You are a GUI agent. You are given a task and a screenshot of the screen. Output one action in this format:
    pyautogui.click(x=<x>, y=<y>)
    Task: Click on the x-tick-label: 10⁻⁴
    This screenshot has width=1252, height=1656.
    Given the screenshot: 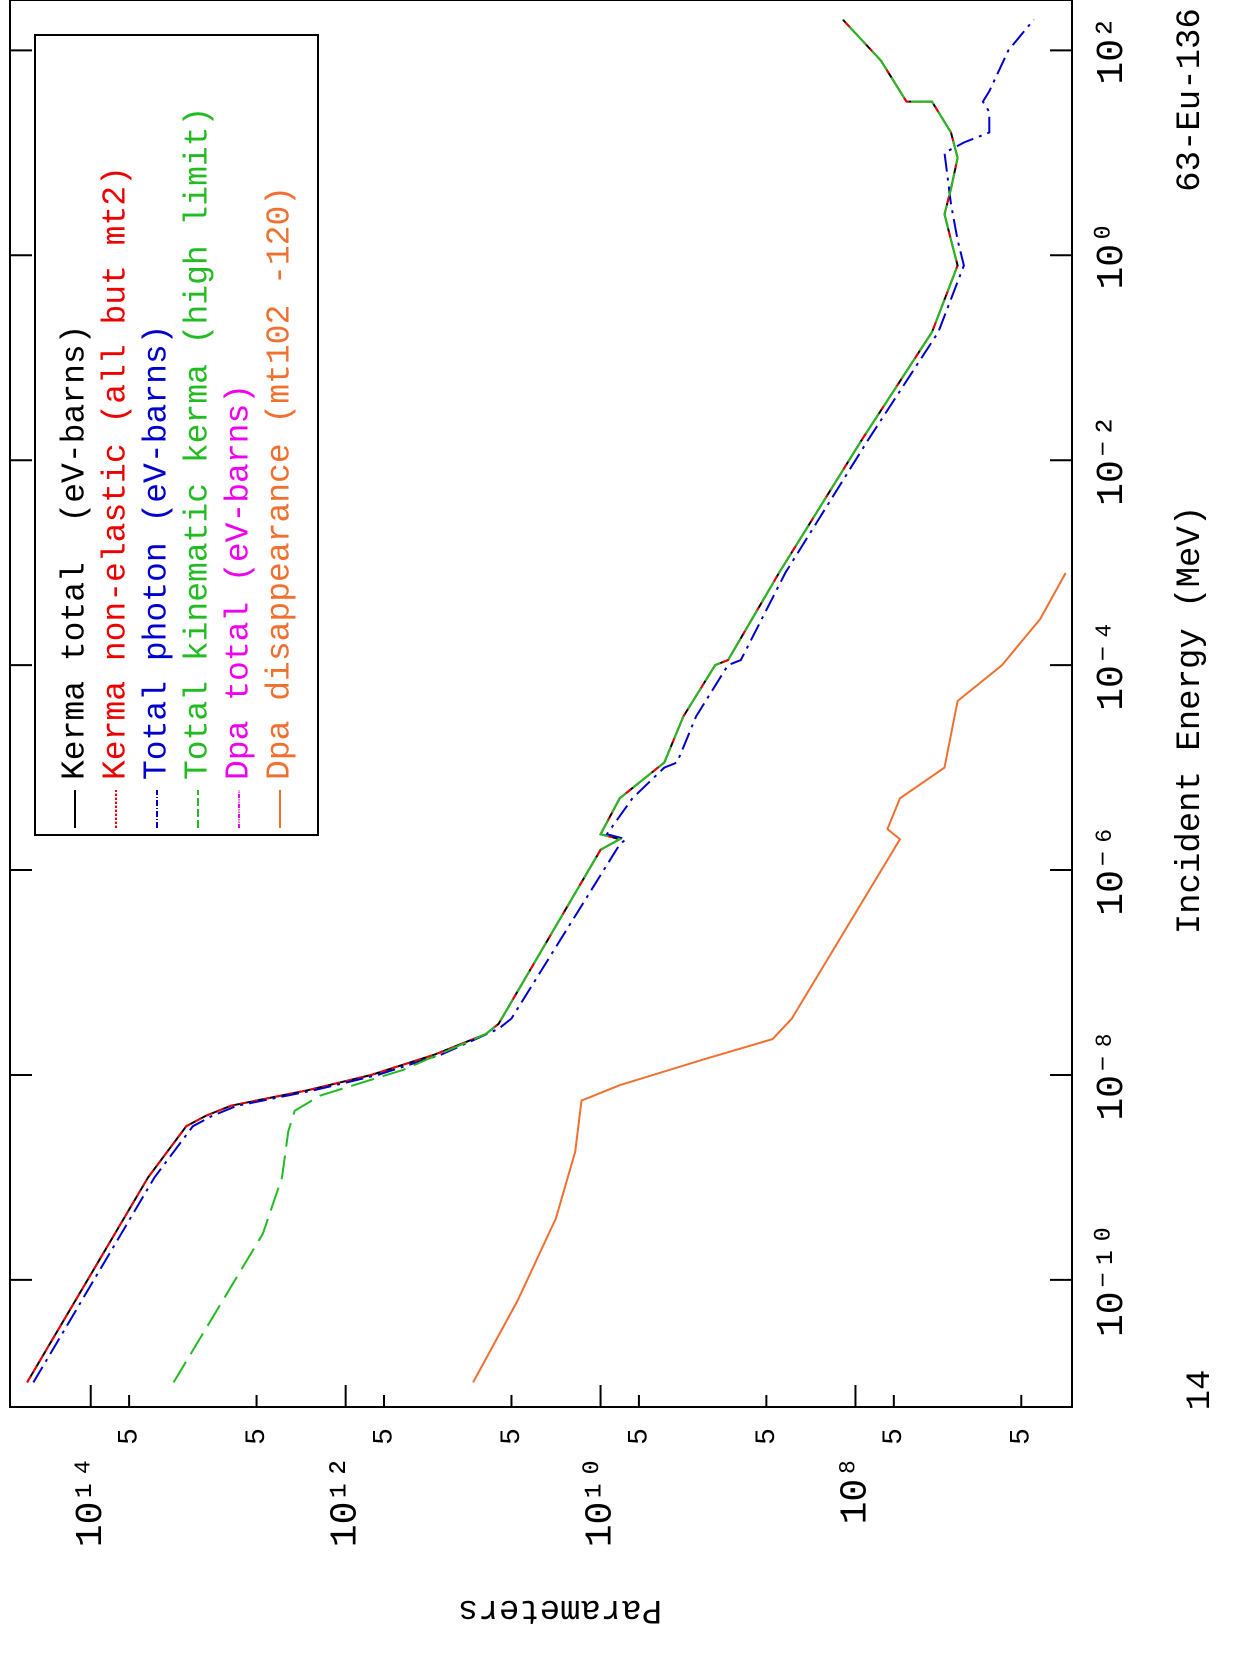 What is the action you would take?
    pyautogui.click(x=1112, y=664)
    